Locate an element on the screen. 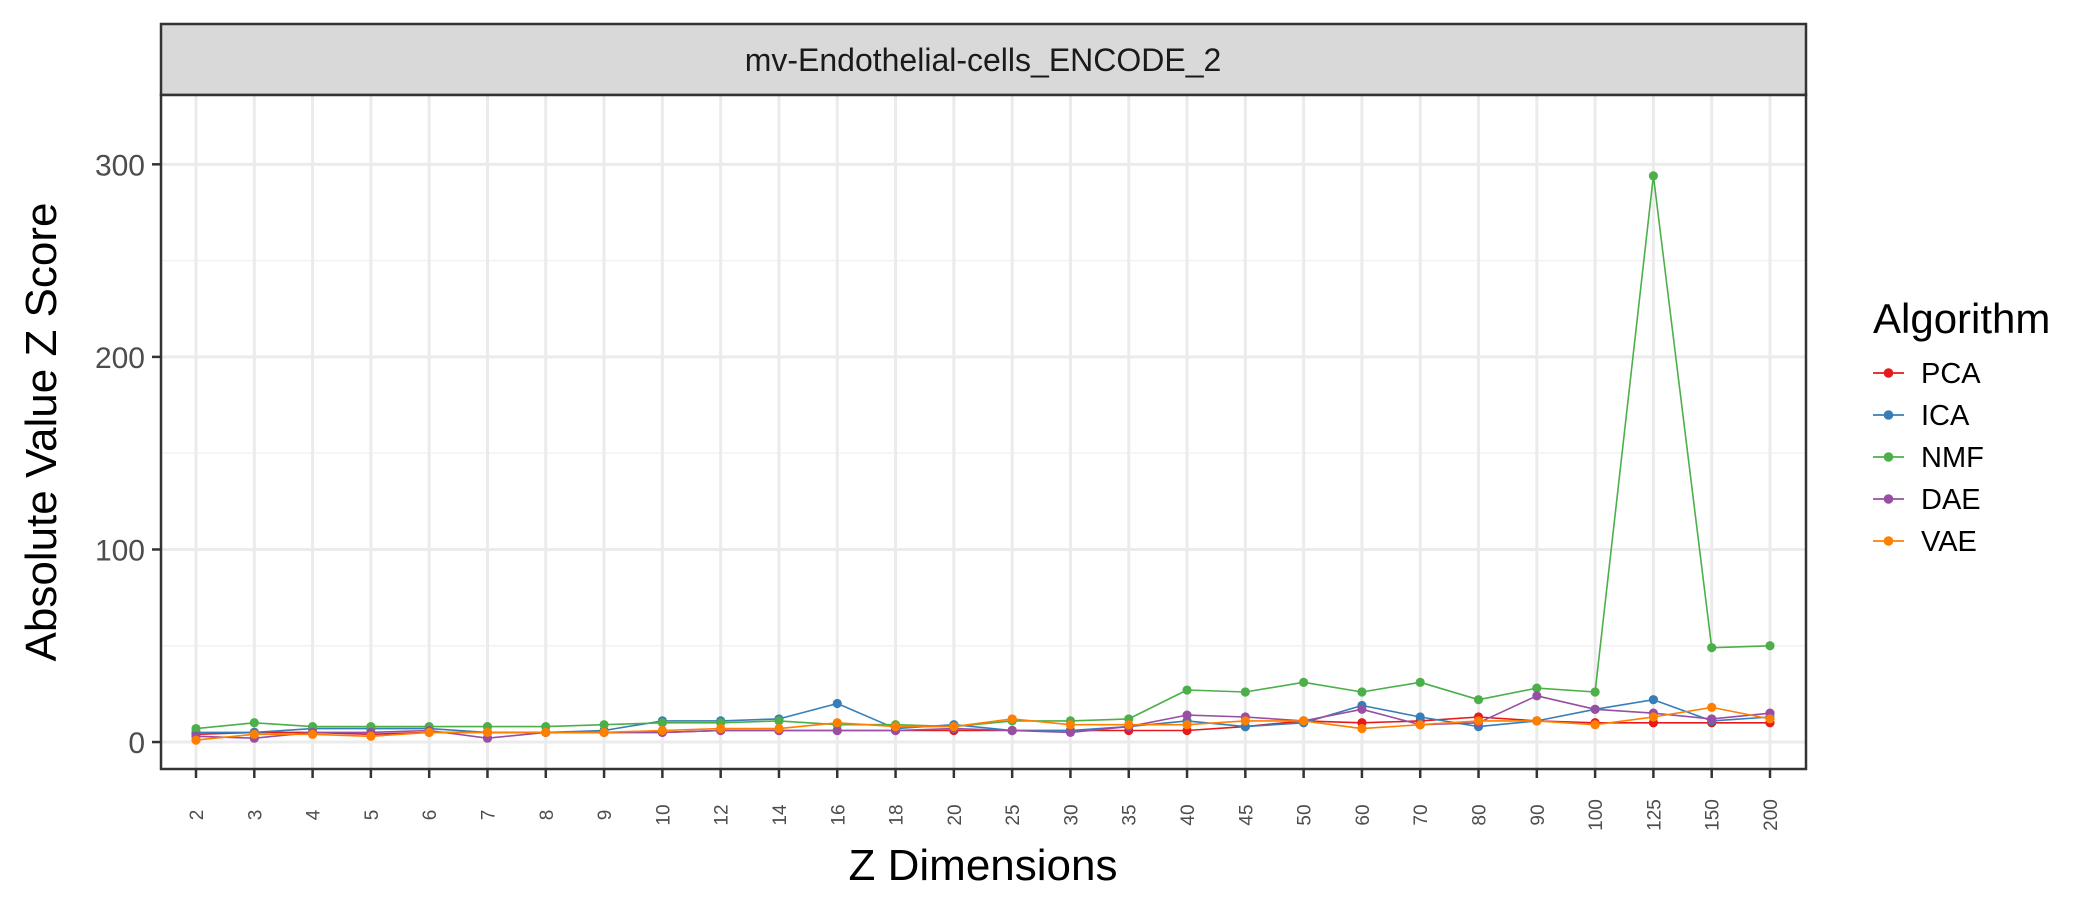 The image size is (2100, 900). facet-title: mv-Endothelial-cells_ENCODE_2 is located at coordinates (983, 60).